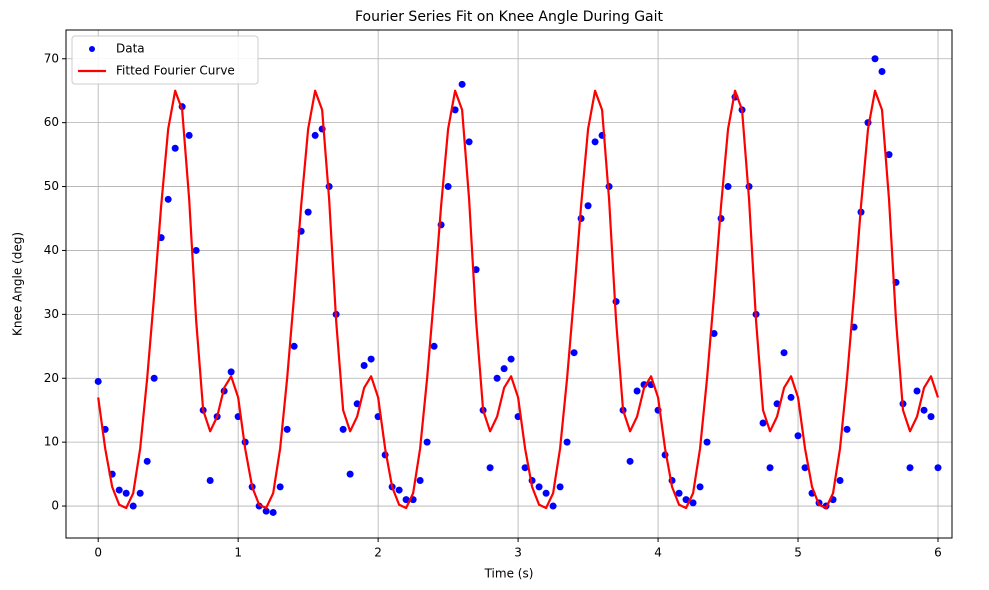 Image resolution: width=989 pixels, height=590 pixels. I want to click on y-tick-label: 50, so click(51, 186).